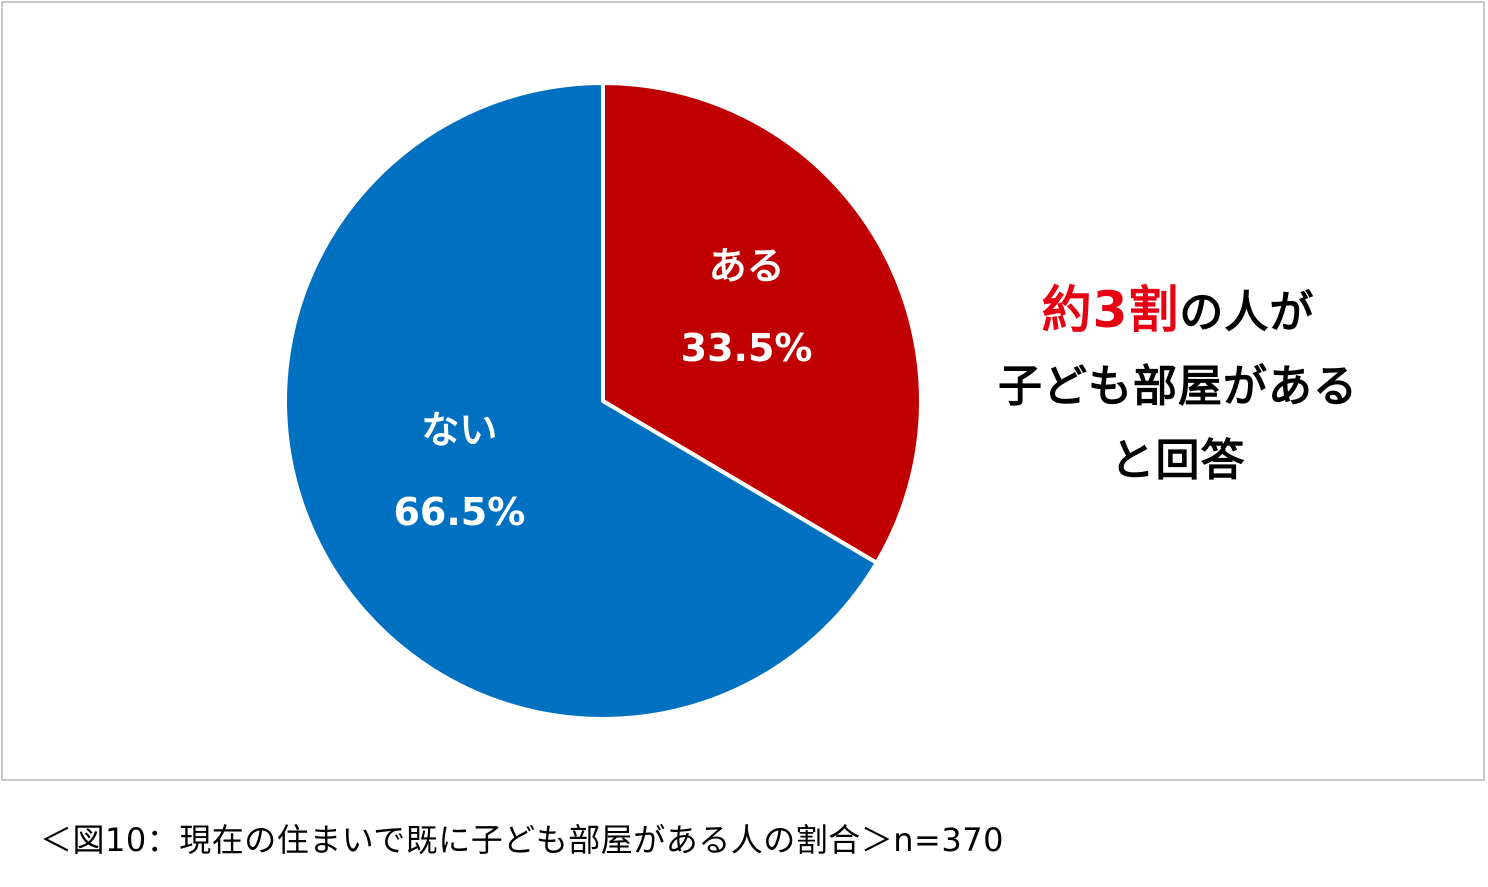 The image size is (1488, 887). I want to click on callout-line-1-rest: の人が, so click(1247, 312).